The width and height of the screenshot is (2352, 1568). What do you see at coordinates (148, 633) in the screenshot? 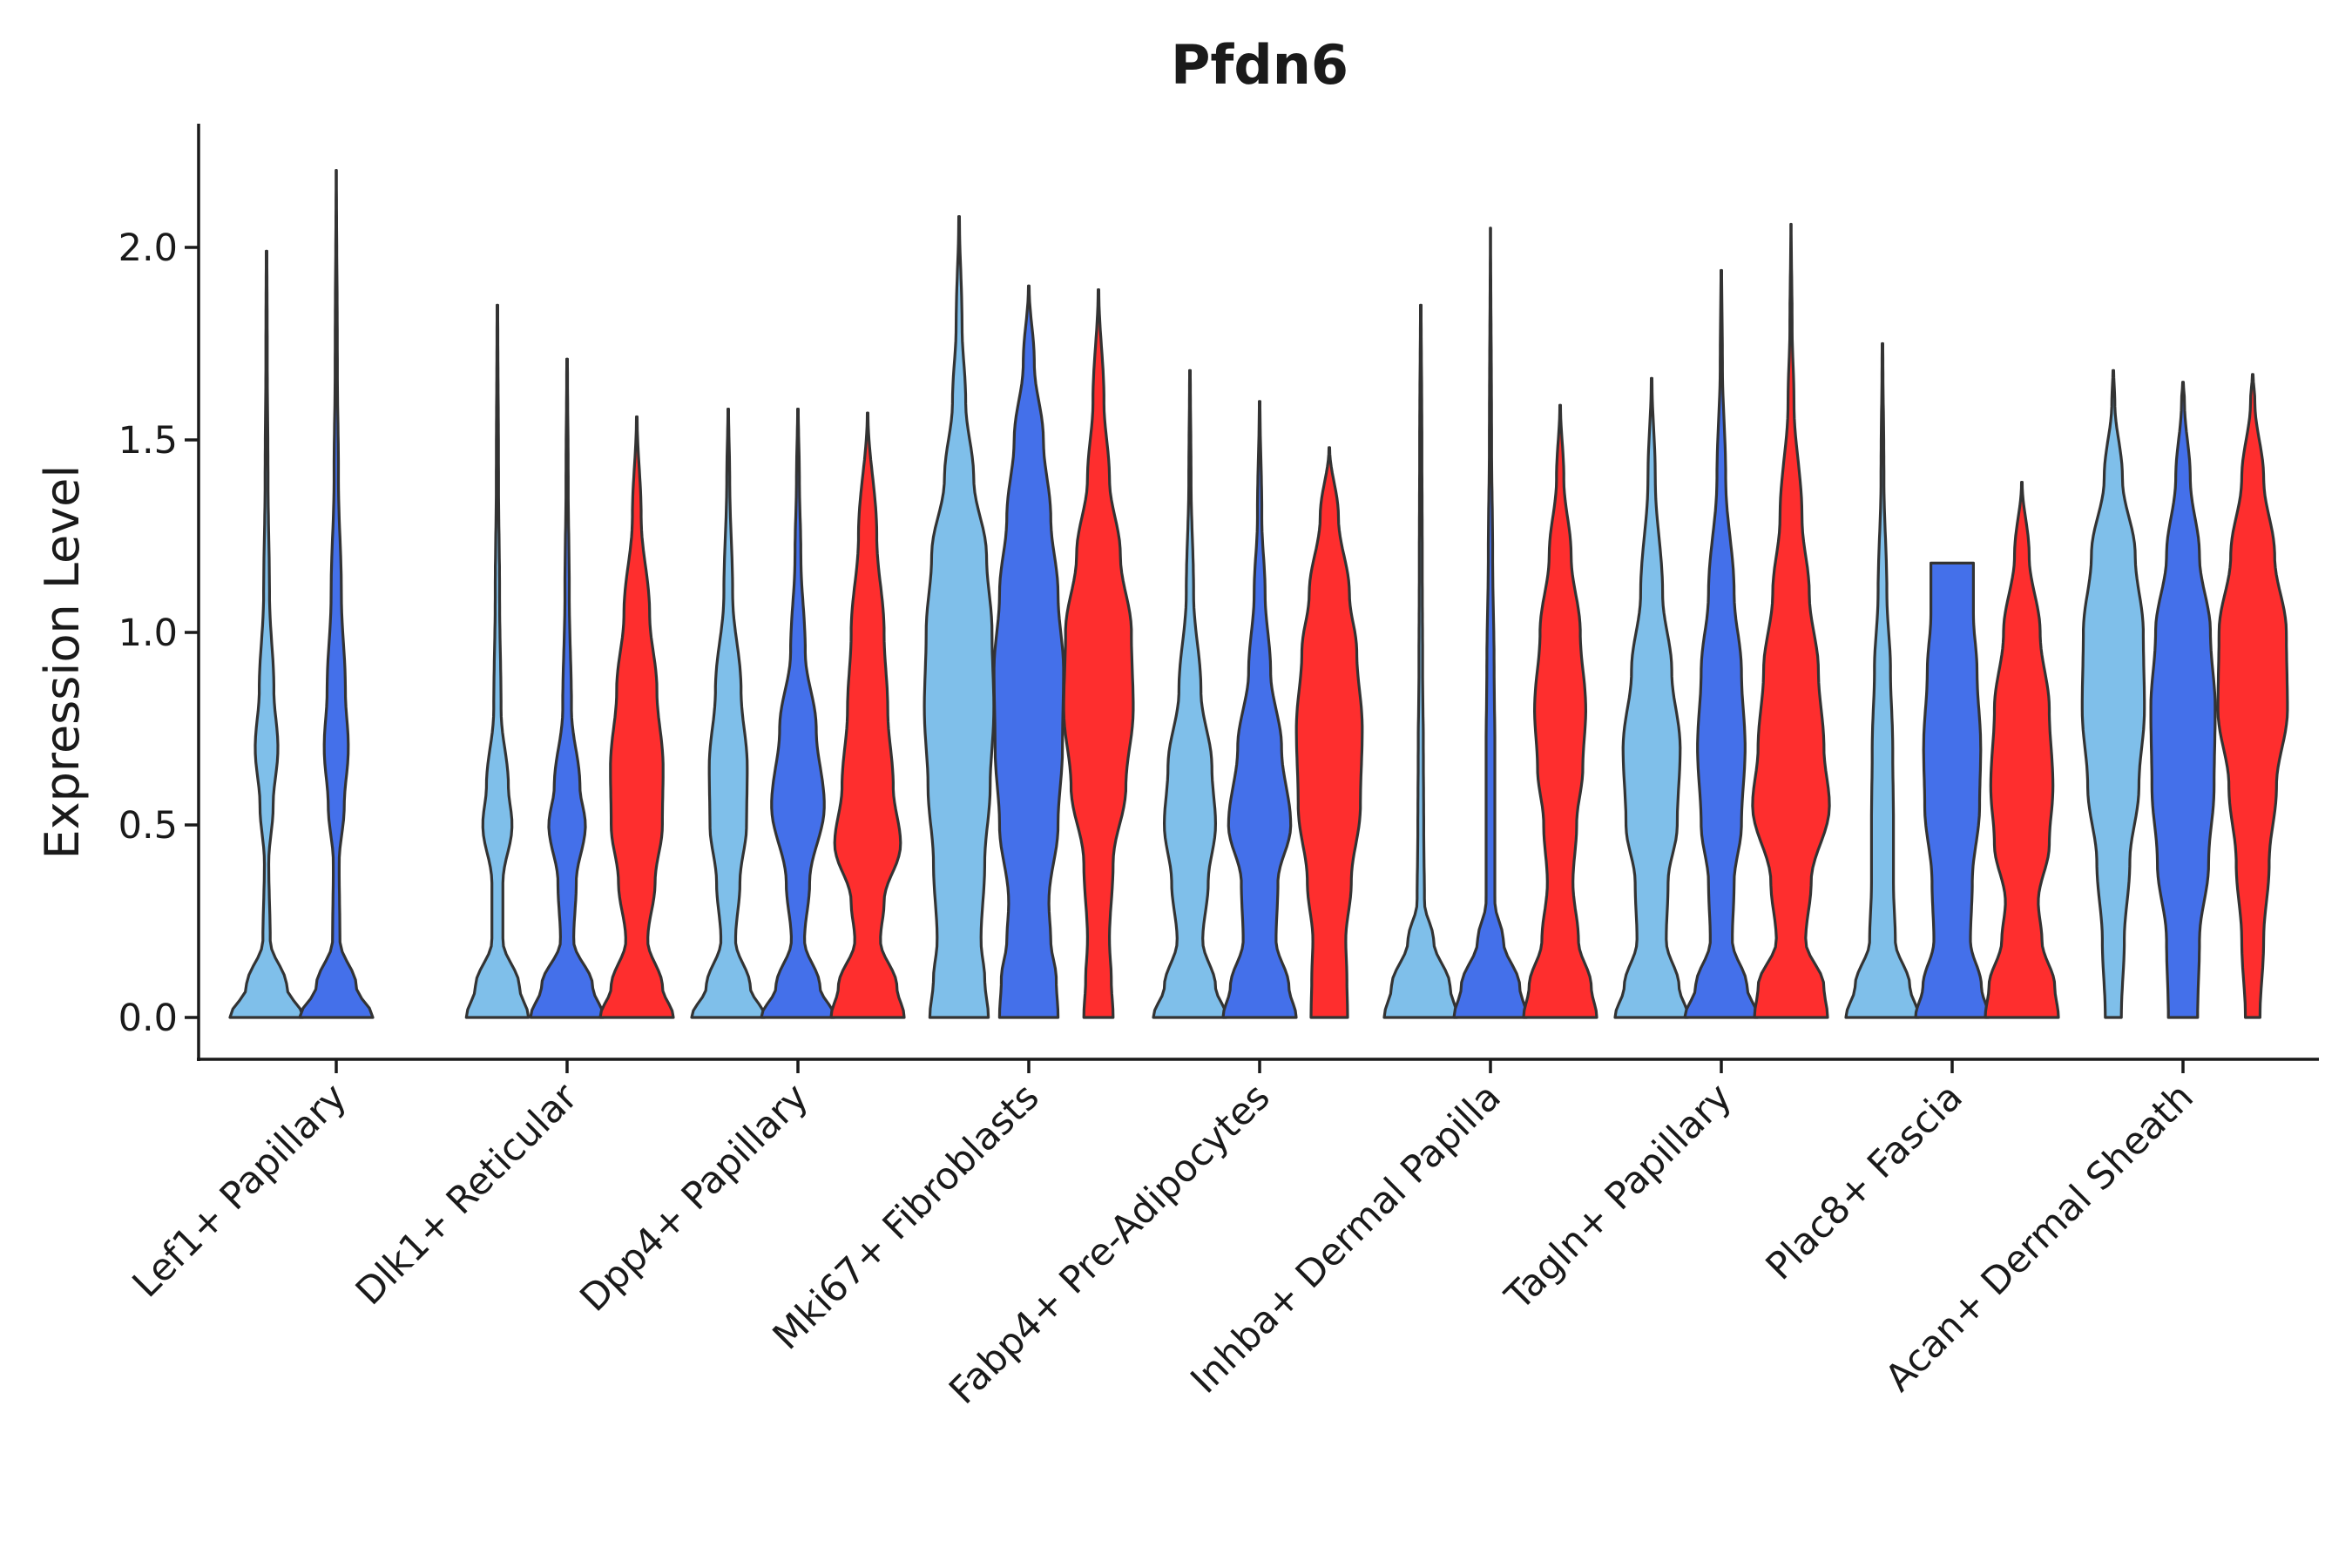
I see `y-tick-label: 1.0` at bounding box center [148, 633].